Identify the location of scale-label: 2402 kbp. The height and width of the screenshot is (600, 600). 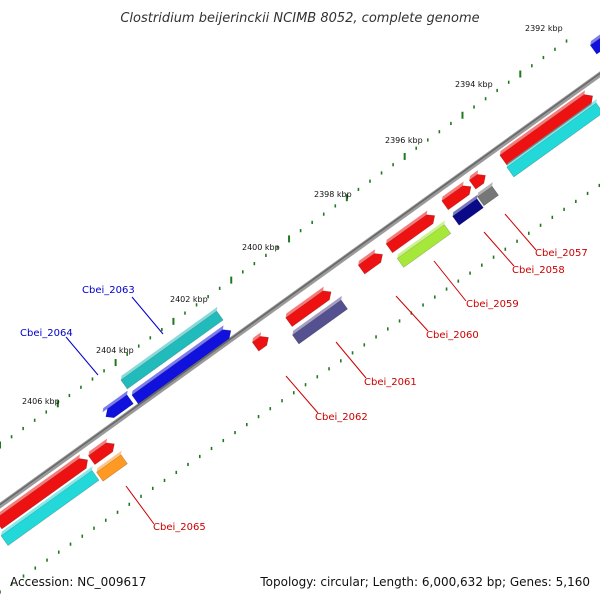
(189, 299).